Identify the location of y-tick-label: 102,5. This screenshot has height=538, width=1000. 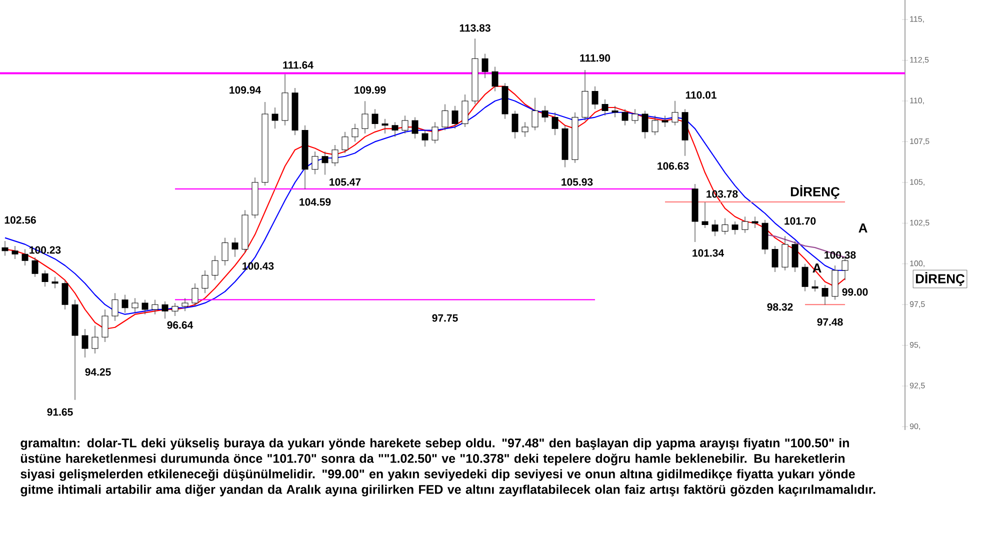
(920, 223).